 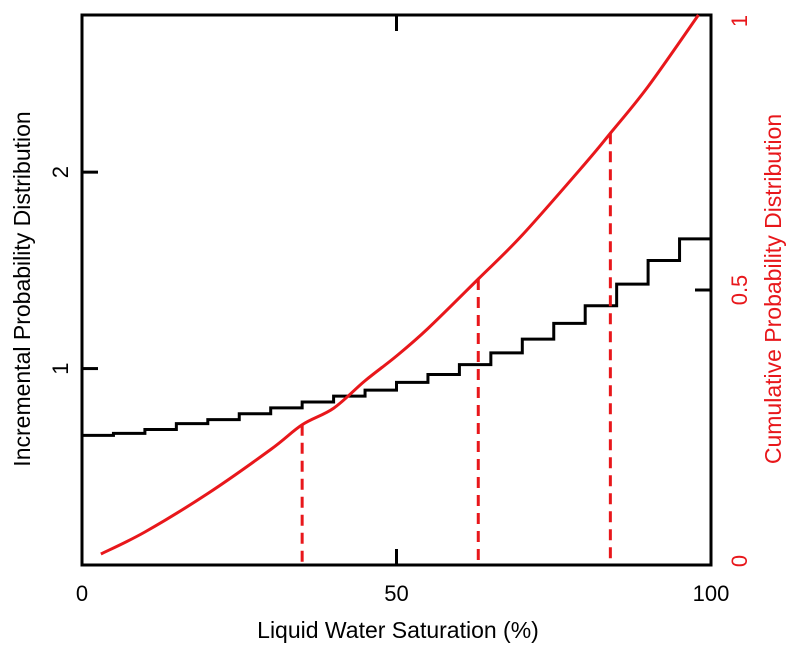 I want to click on y-left-tick-label-1: 2, so click(x=60, y=172).